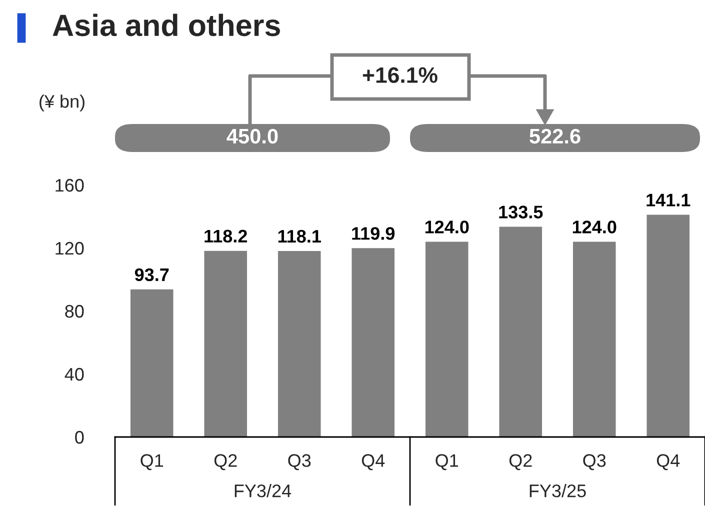 This screenshot has width=705, height=508. Describe the element at coordinates (668, 200) in the screenshot. I see `data-label: 141.1` at that location.